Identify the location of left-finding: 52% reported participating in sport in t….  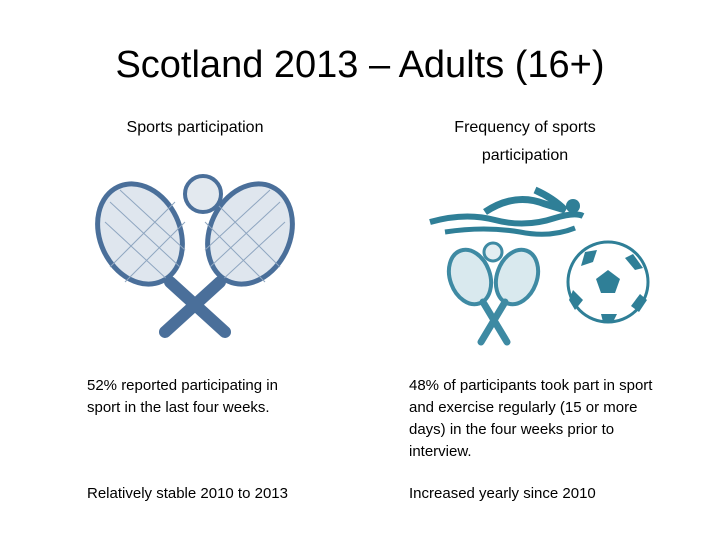
(182, 396).